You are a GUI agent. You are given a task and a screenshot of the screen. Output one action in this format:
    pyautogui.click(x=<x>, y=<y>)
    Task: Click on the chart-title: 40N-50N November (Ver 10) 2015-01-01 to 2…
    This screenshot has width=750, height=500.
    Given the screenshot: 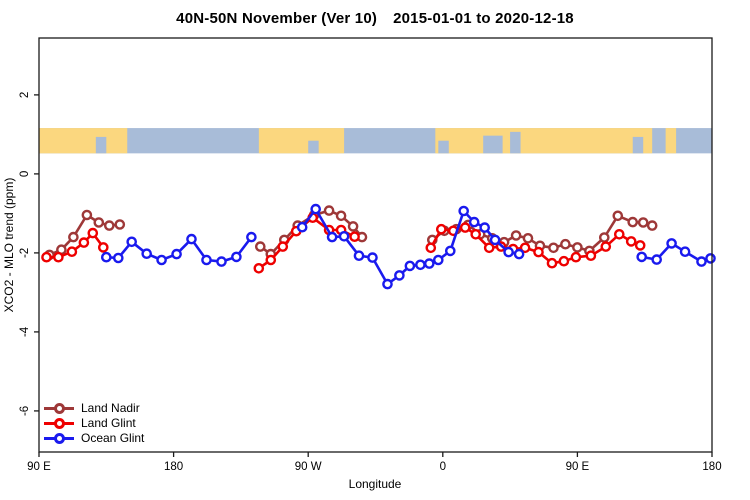 What is the action you would take?
    pyautogui.click(x=375, y=18)
    